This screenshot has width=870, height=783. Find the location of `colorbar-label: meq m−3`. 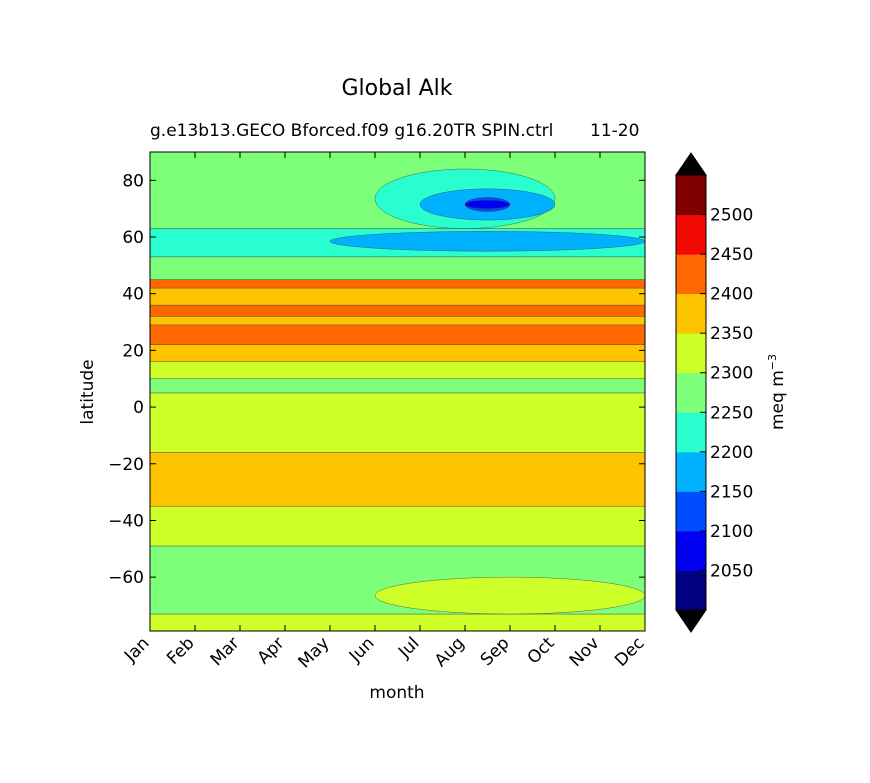

colorbar-label: meq m−3 is located at coordinates (777, 392).